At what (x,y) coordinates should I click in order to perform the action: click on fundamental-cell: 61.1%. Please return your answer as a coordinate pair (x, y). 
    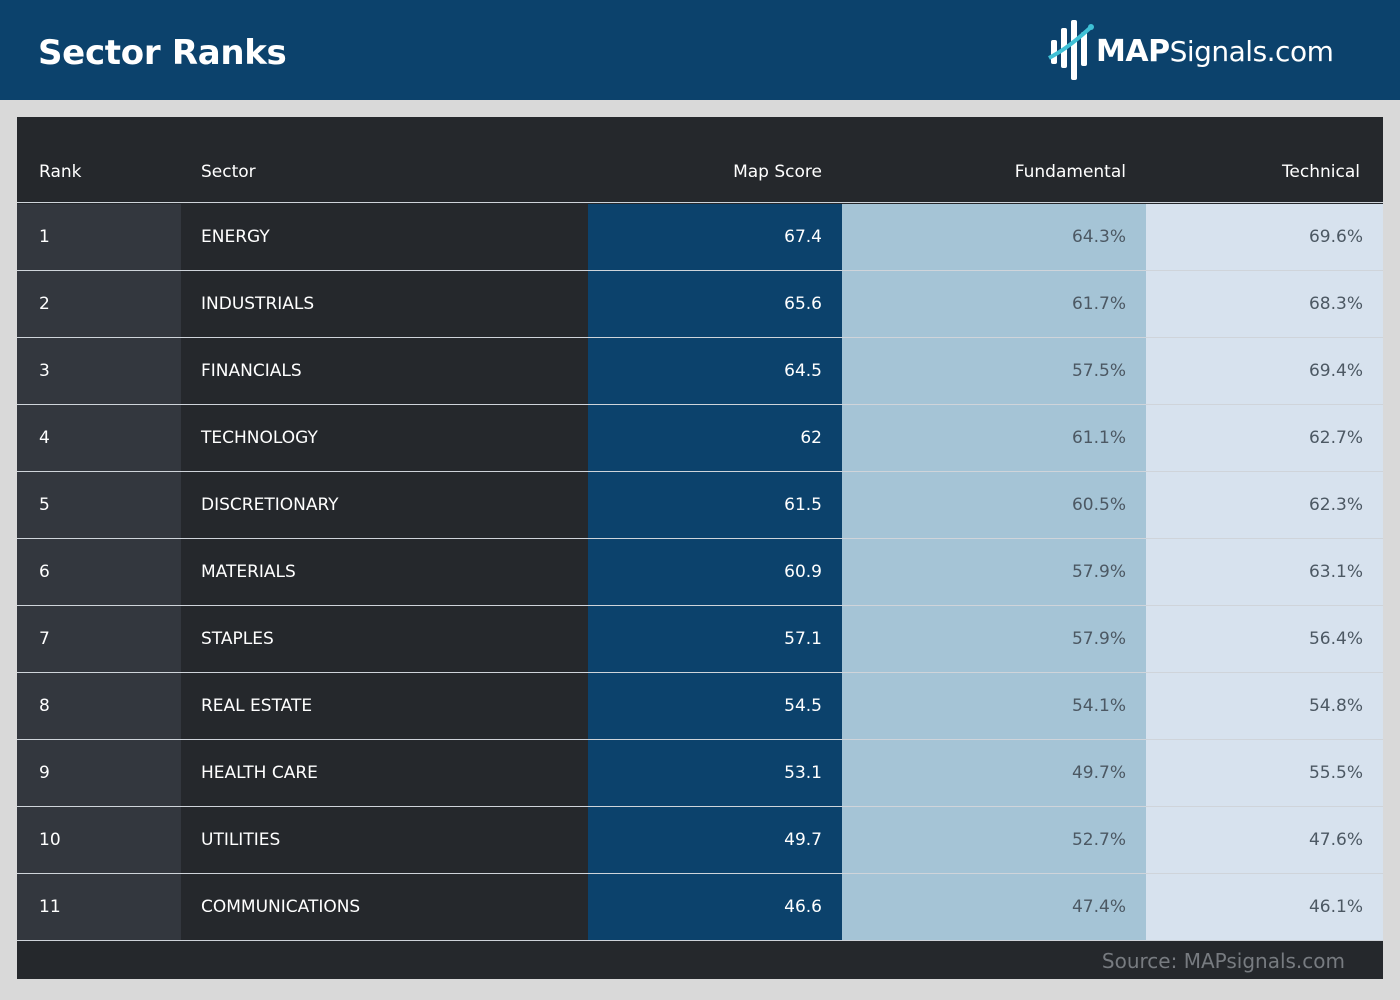
    Looking at the image, I should click on (994, 438).